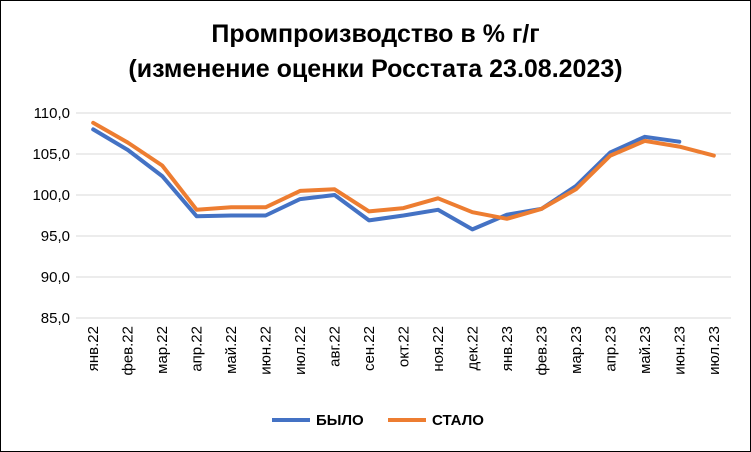  What do you see at coordinates (93, 348) in the screenshot?
I see `x-tick-label: янв.22` at bounding box center [93, 348].